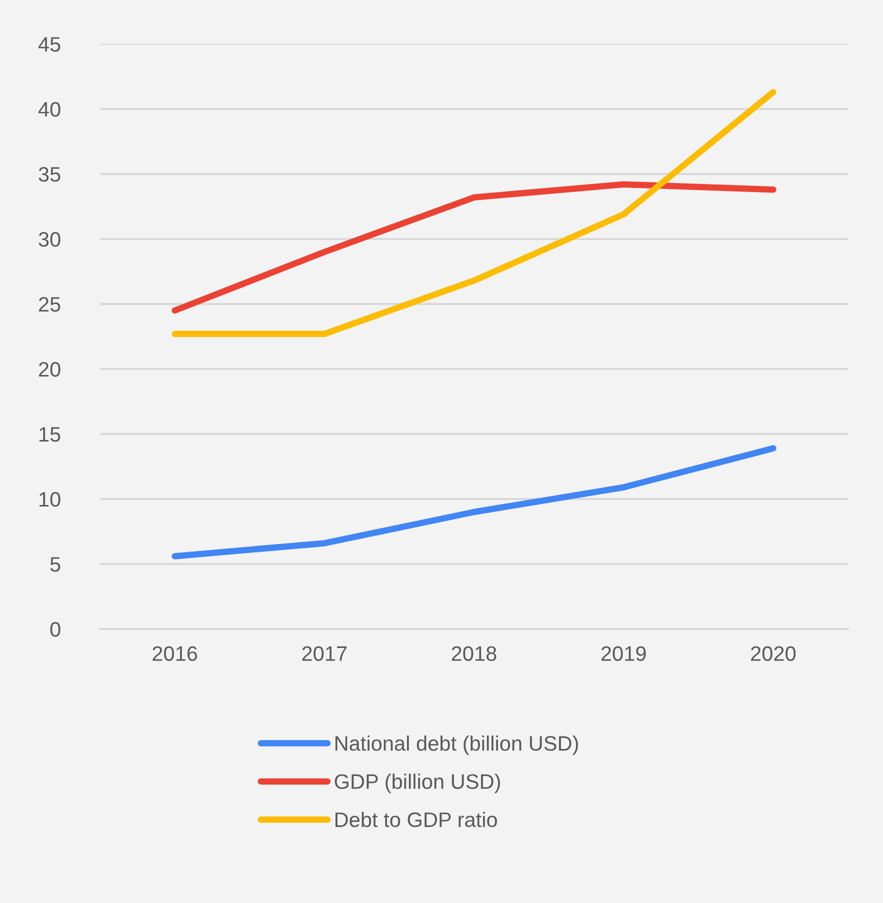 The image size is (883, 903). What do you see at coordinates (49, 239) in the screenshot?
I see `y-tick-label: 30` at bounding box center [49, 239].